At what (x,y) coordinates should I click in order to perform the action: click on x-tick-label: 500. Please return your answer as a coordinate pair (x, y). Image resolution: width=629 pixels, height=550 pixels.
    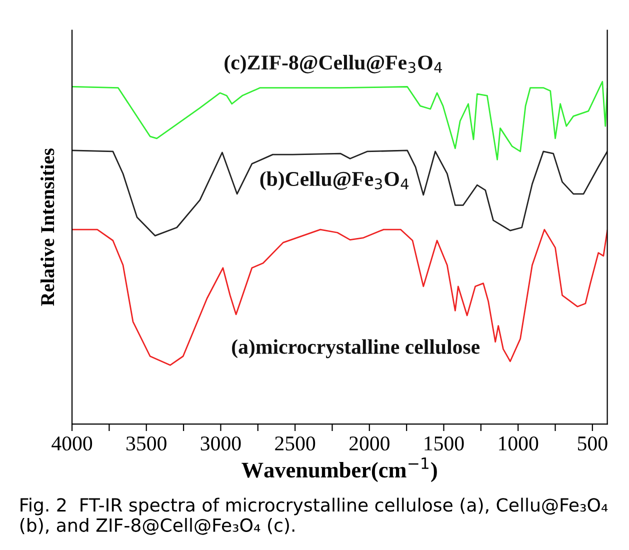
    Looking at the image, I should click on (593, 443).